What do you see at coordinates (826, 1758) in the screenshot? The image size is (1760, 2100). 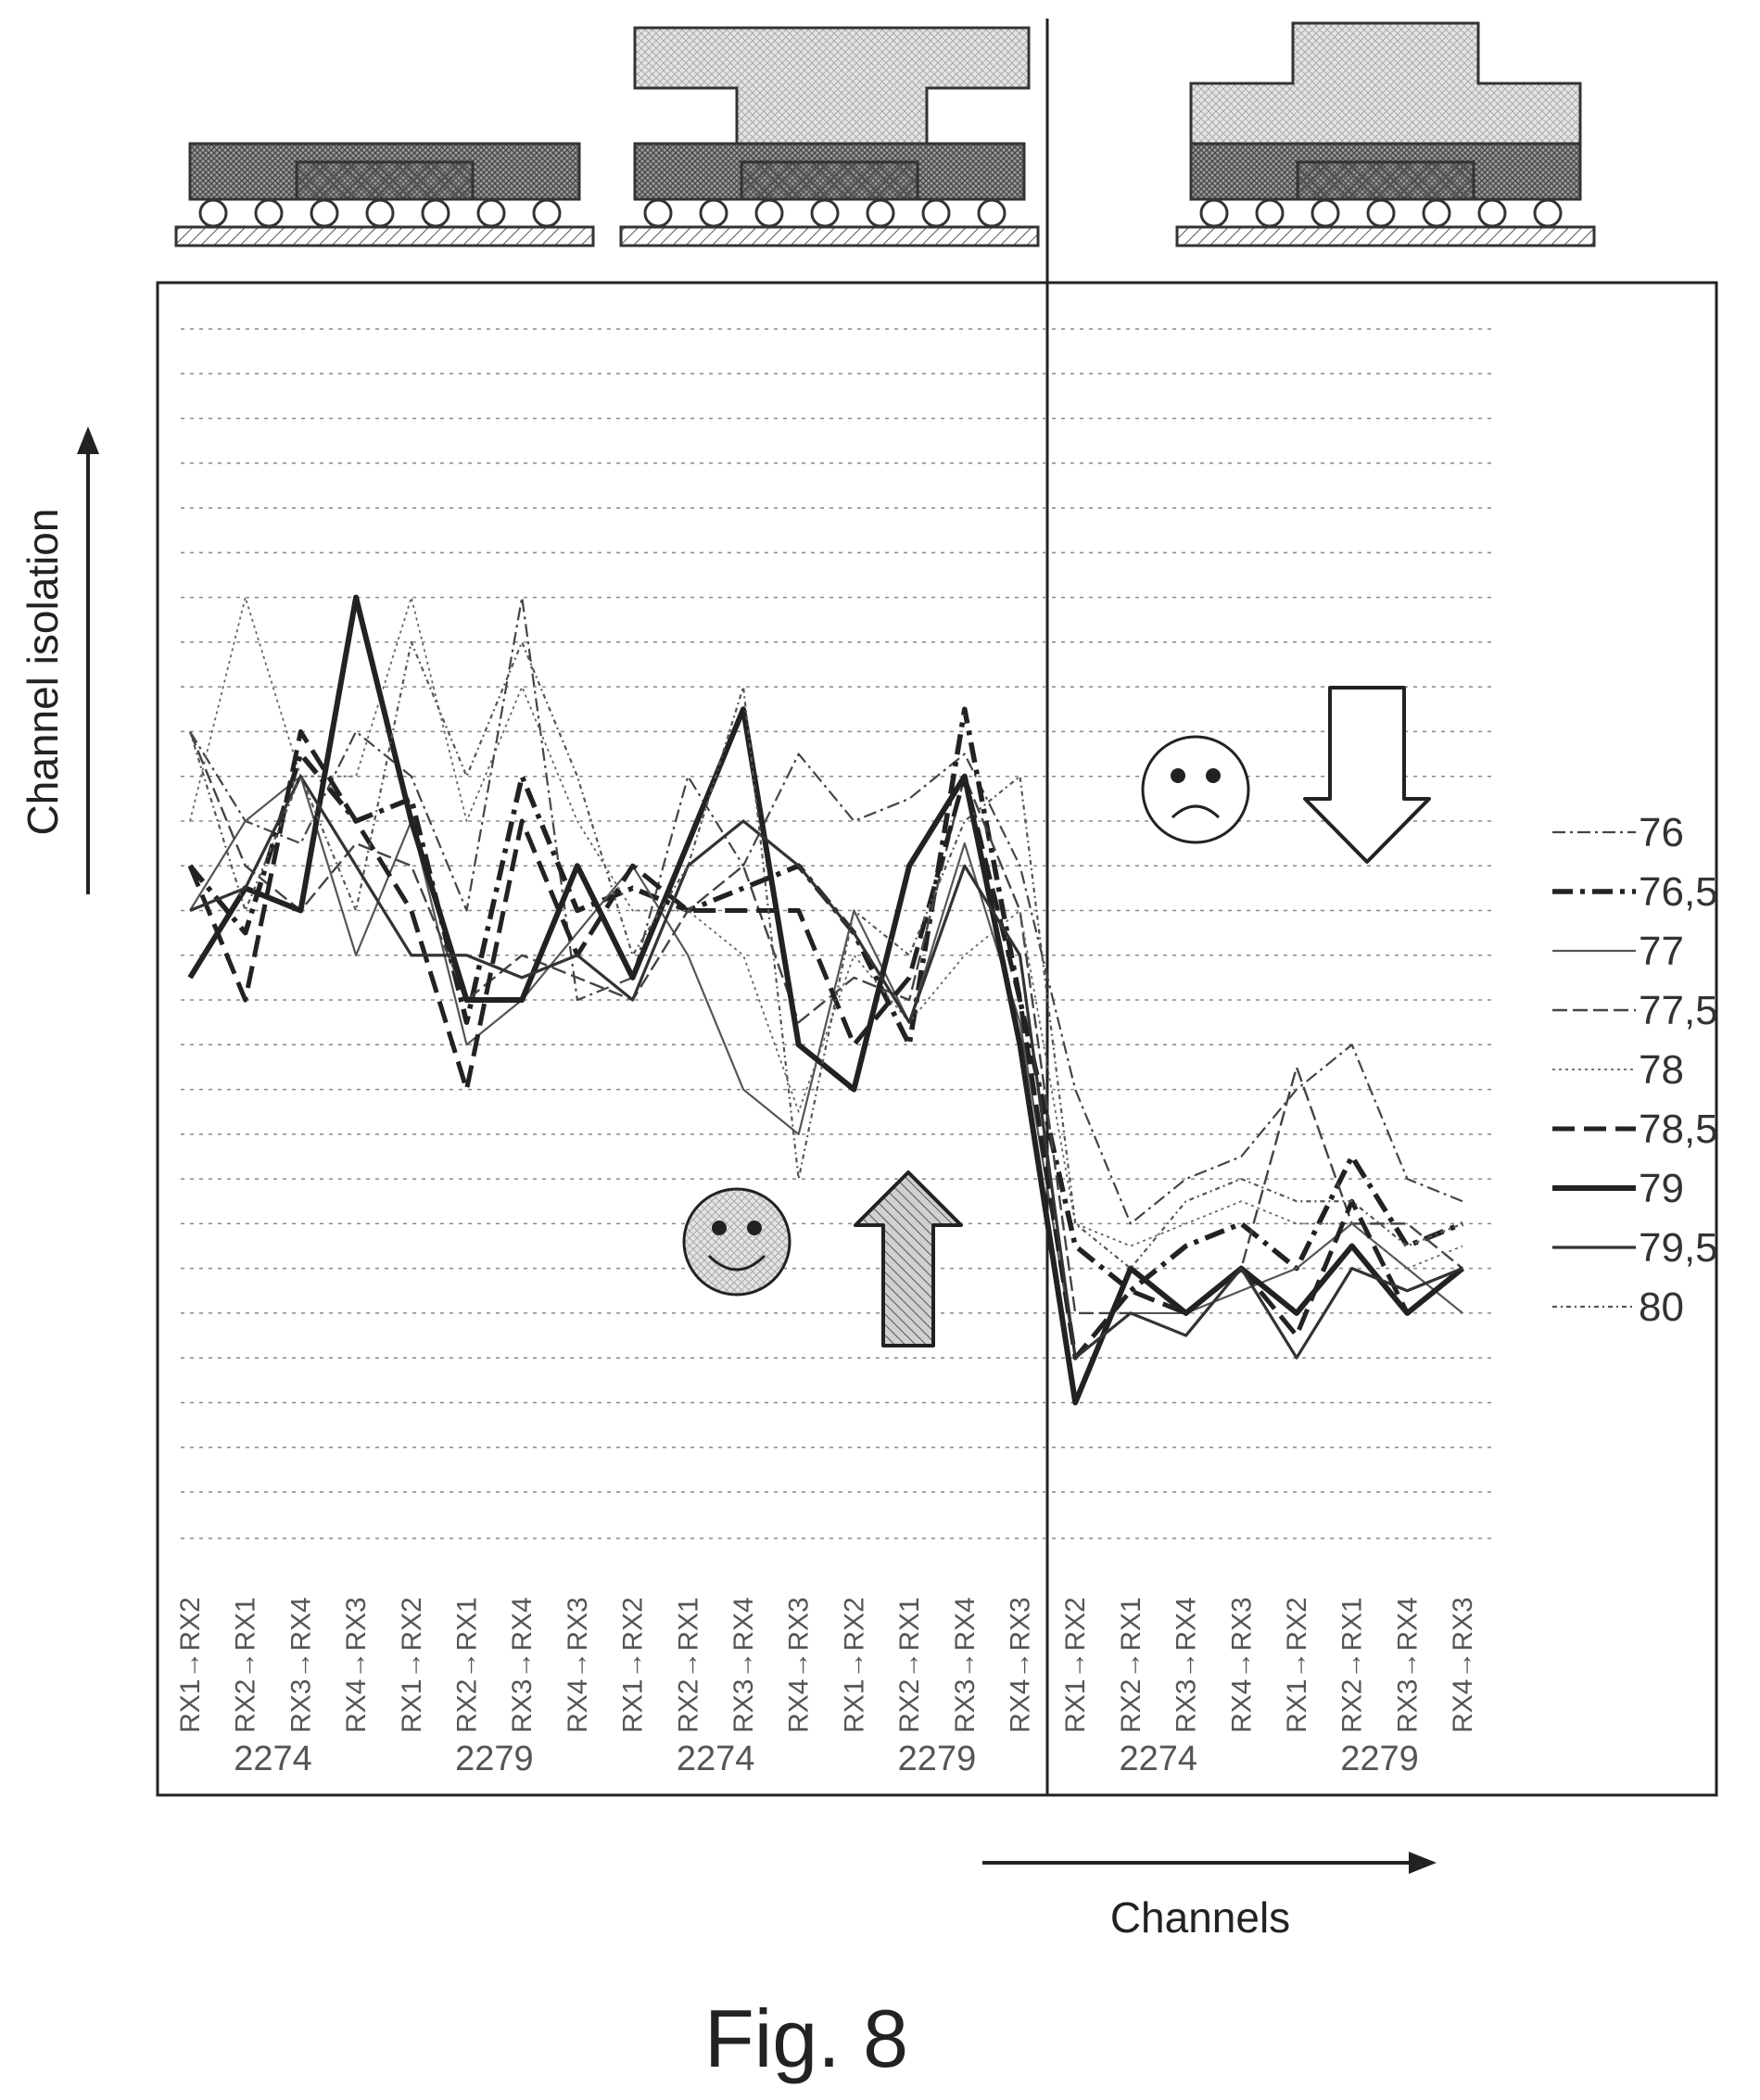 I see `x-group-labels: 2274 2279 2274 2279 2274 2279` at bounding box center [826, 1758].